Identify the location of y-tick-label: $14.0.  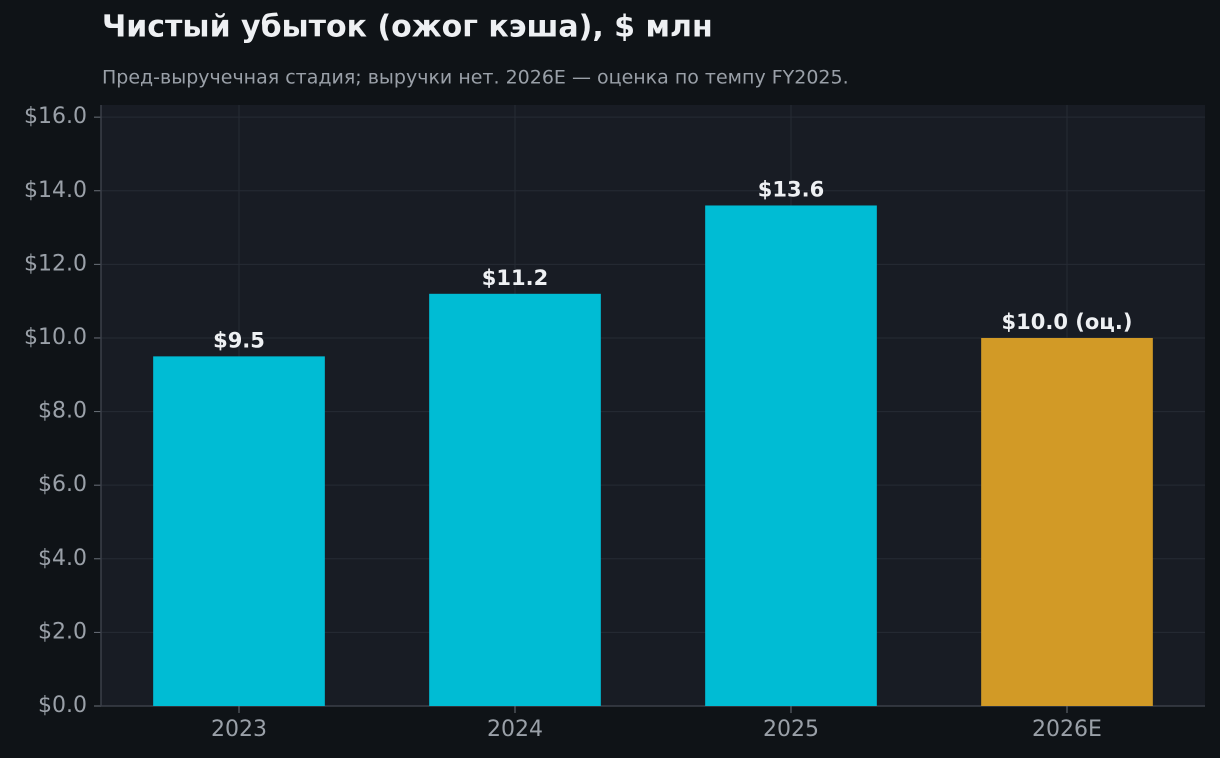
(55, 190).